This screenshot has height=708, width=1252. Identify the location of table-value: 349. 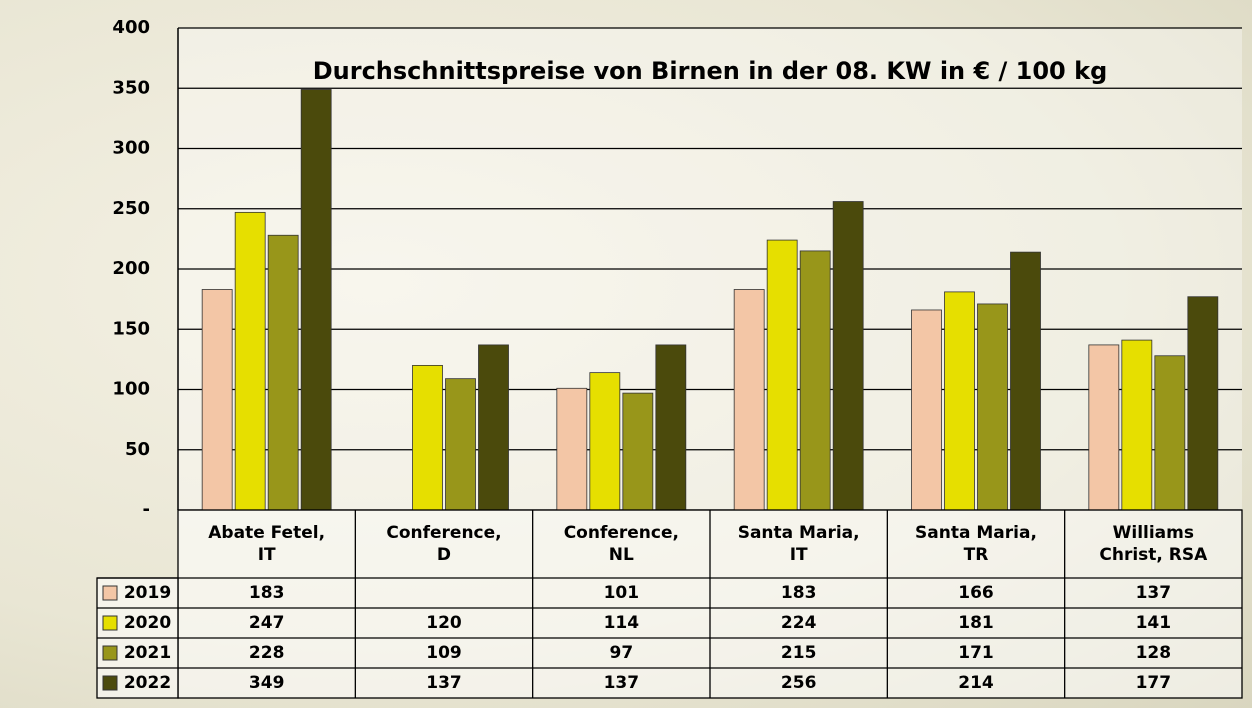
(266, 683).